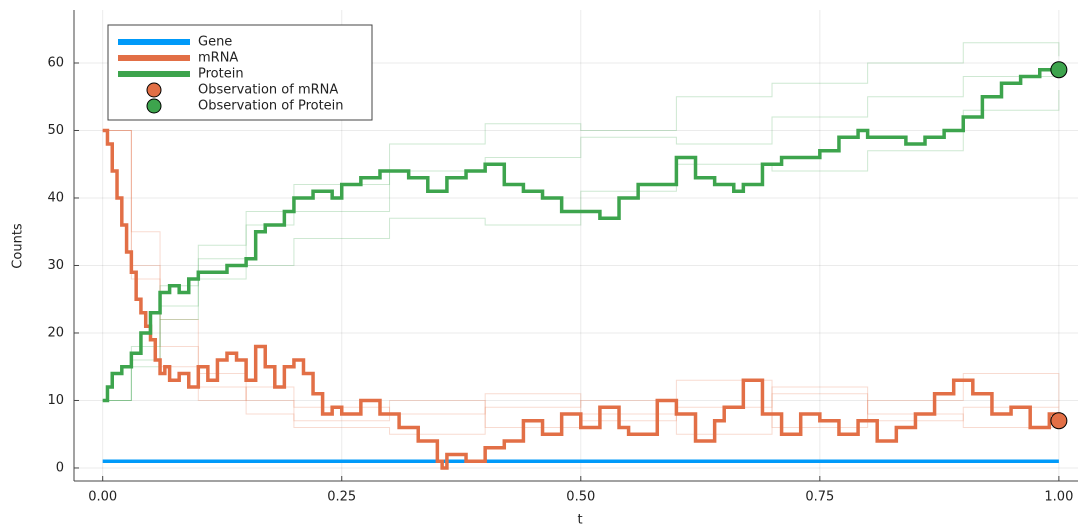 This screenshot has width=1080, height=527. I want to click on y-tick-label: 20, so click(55, 332).